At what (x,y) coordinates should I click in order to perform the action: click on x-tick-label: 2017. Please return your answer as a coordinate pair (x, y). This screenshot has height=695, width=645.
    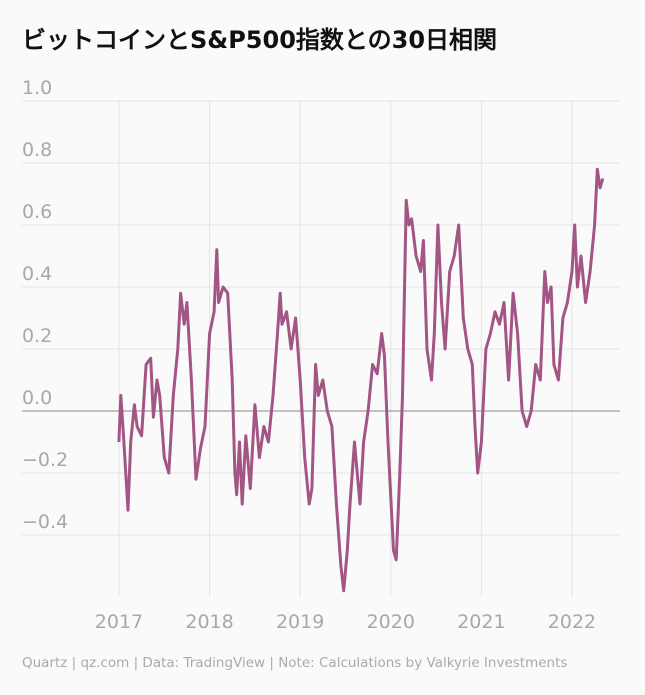
    Looking at the image, I should click on (119, 622).